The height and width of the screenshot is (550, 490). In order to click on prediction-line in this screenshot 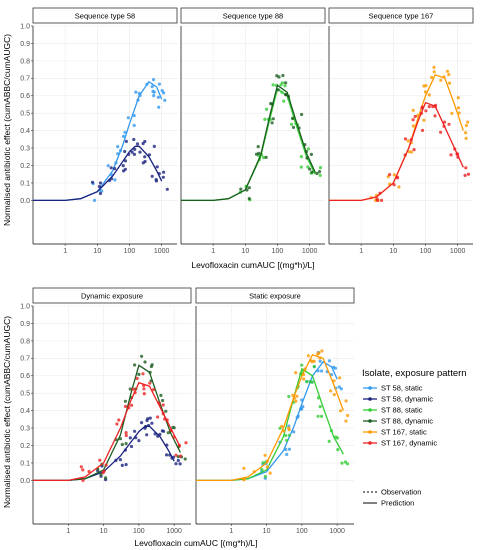, I will do `click(248, 143)`.